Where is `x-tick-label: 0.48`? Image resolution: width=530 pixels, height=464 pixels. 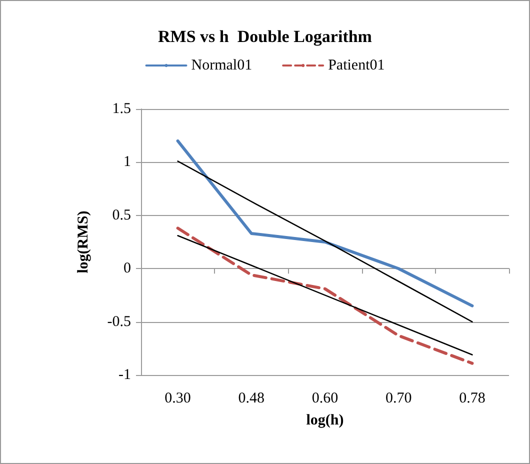
x-tick-label: 0.48 is located at coordinates (251, 398).